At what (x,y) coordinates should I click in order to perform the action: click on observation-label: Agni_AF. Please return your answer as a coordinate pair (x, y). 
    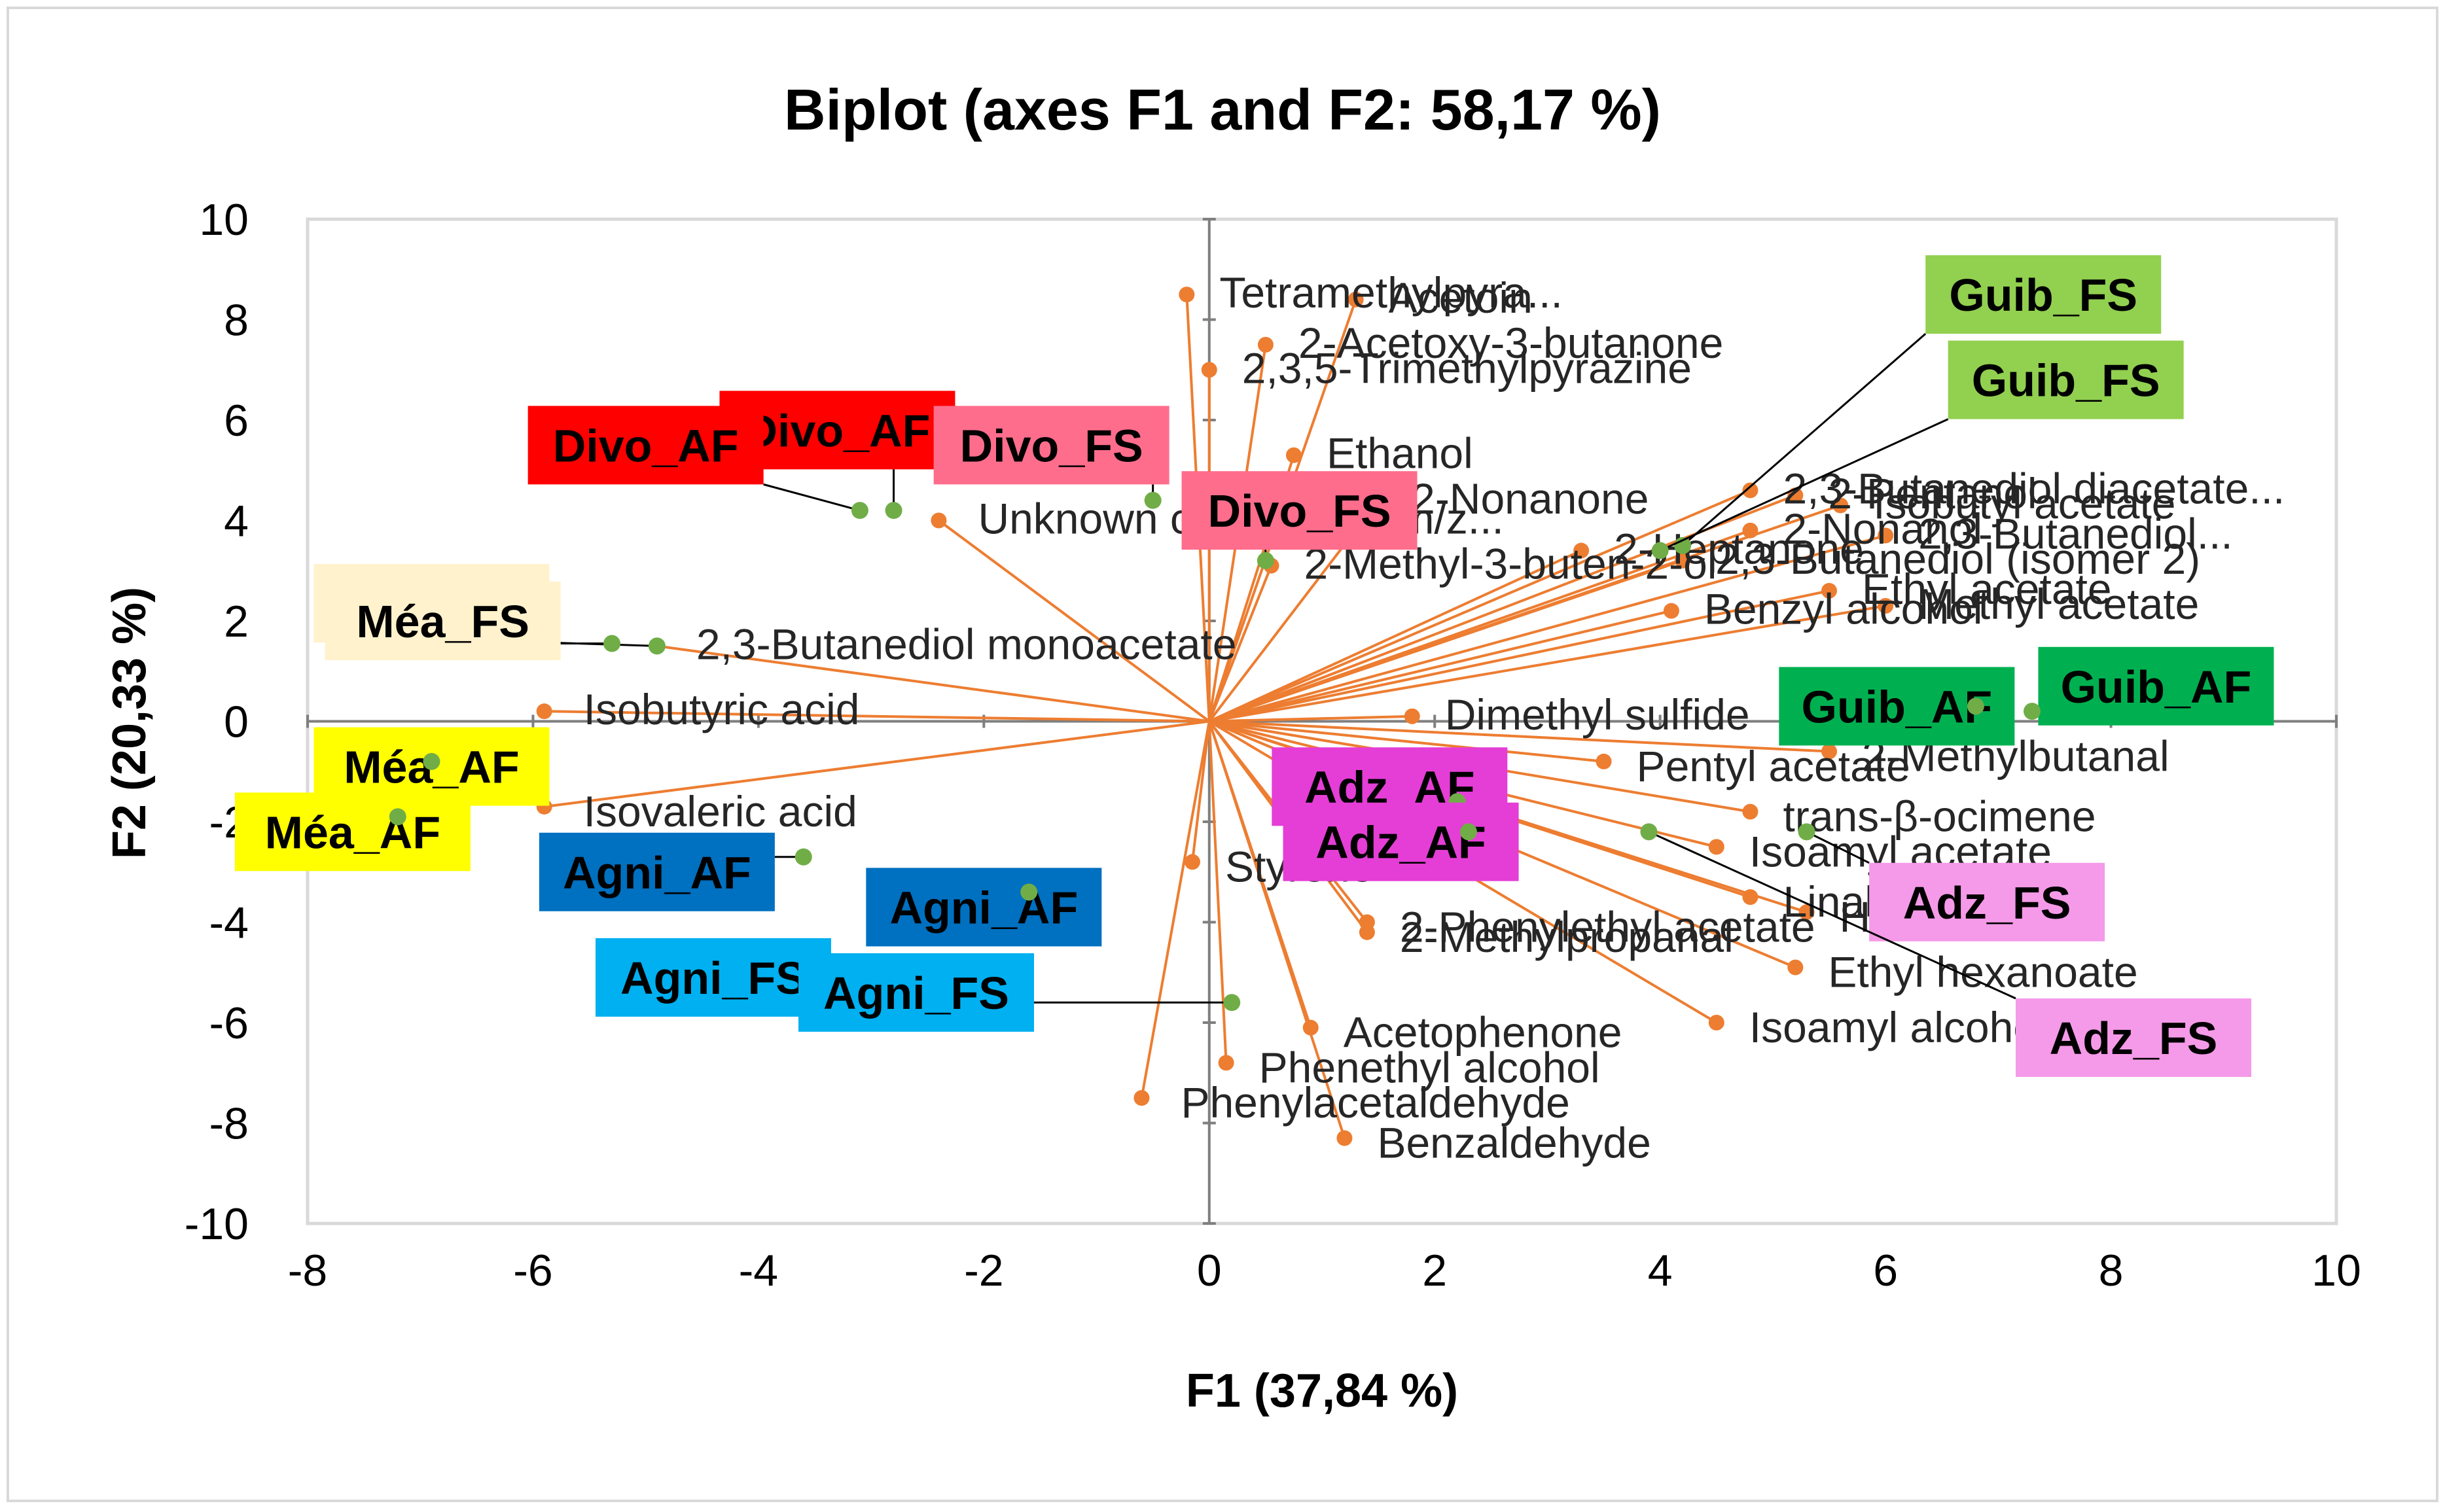
    Looking at the image, I should click on (983, 907).